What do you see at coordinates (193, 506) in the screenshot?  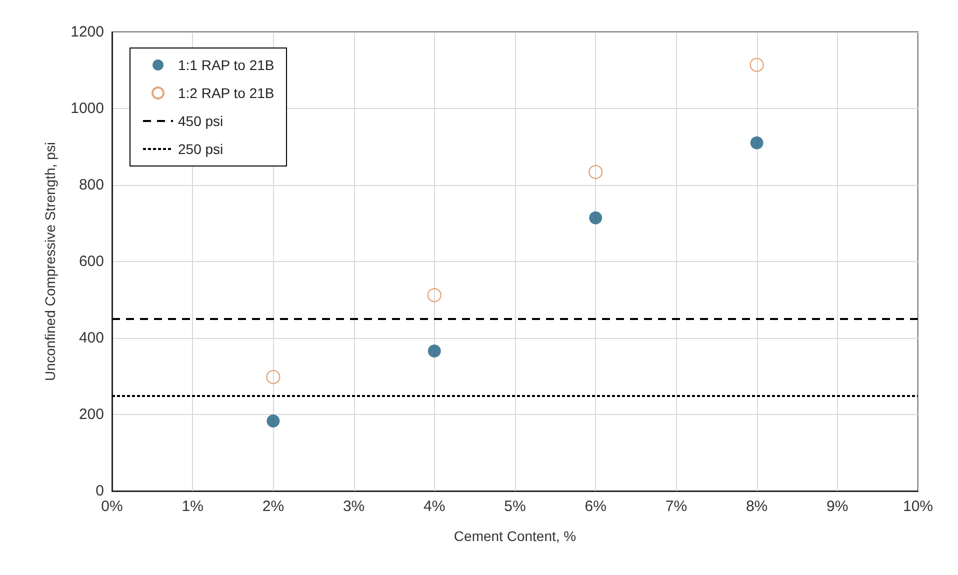 I see `x-tick-label: 1%` at bounding box center [193, 506].